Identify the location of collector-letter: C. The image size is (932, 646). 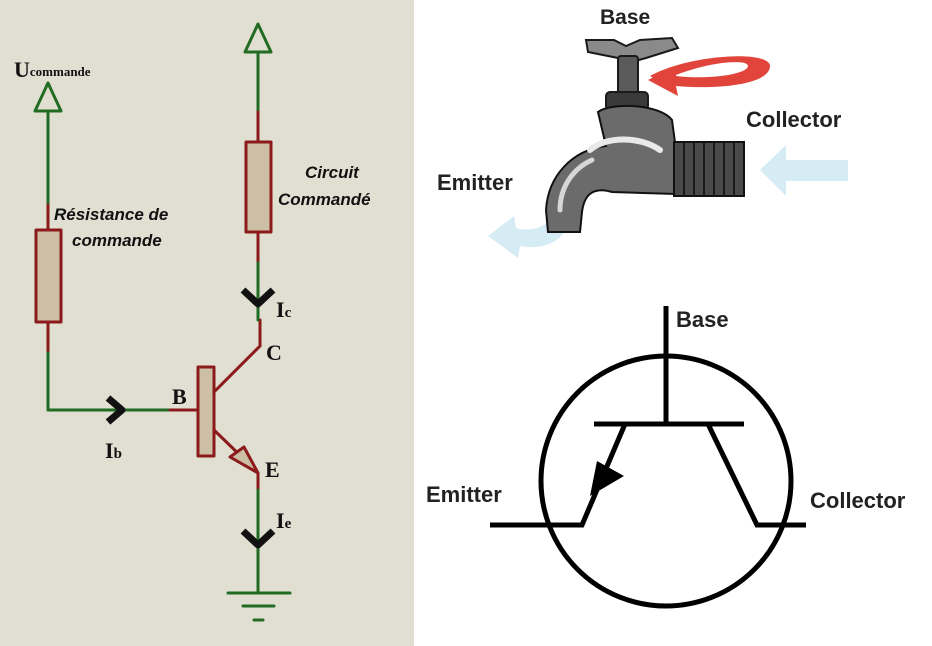
(274, 352).